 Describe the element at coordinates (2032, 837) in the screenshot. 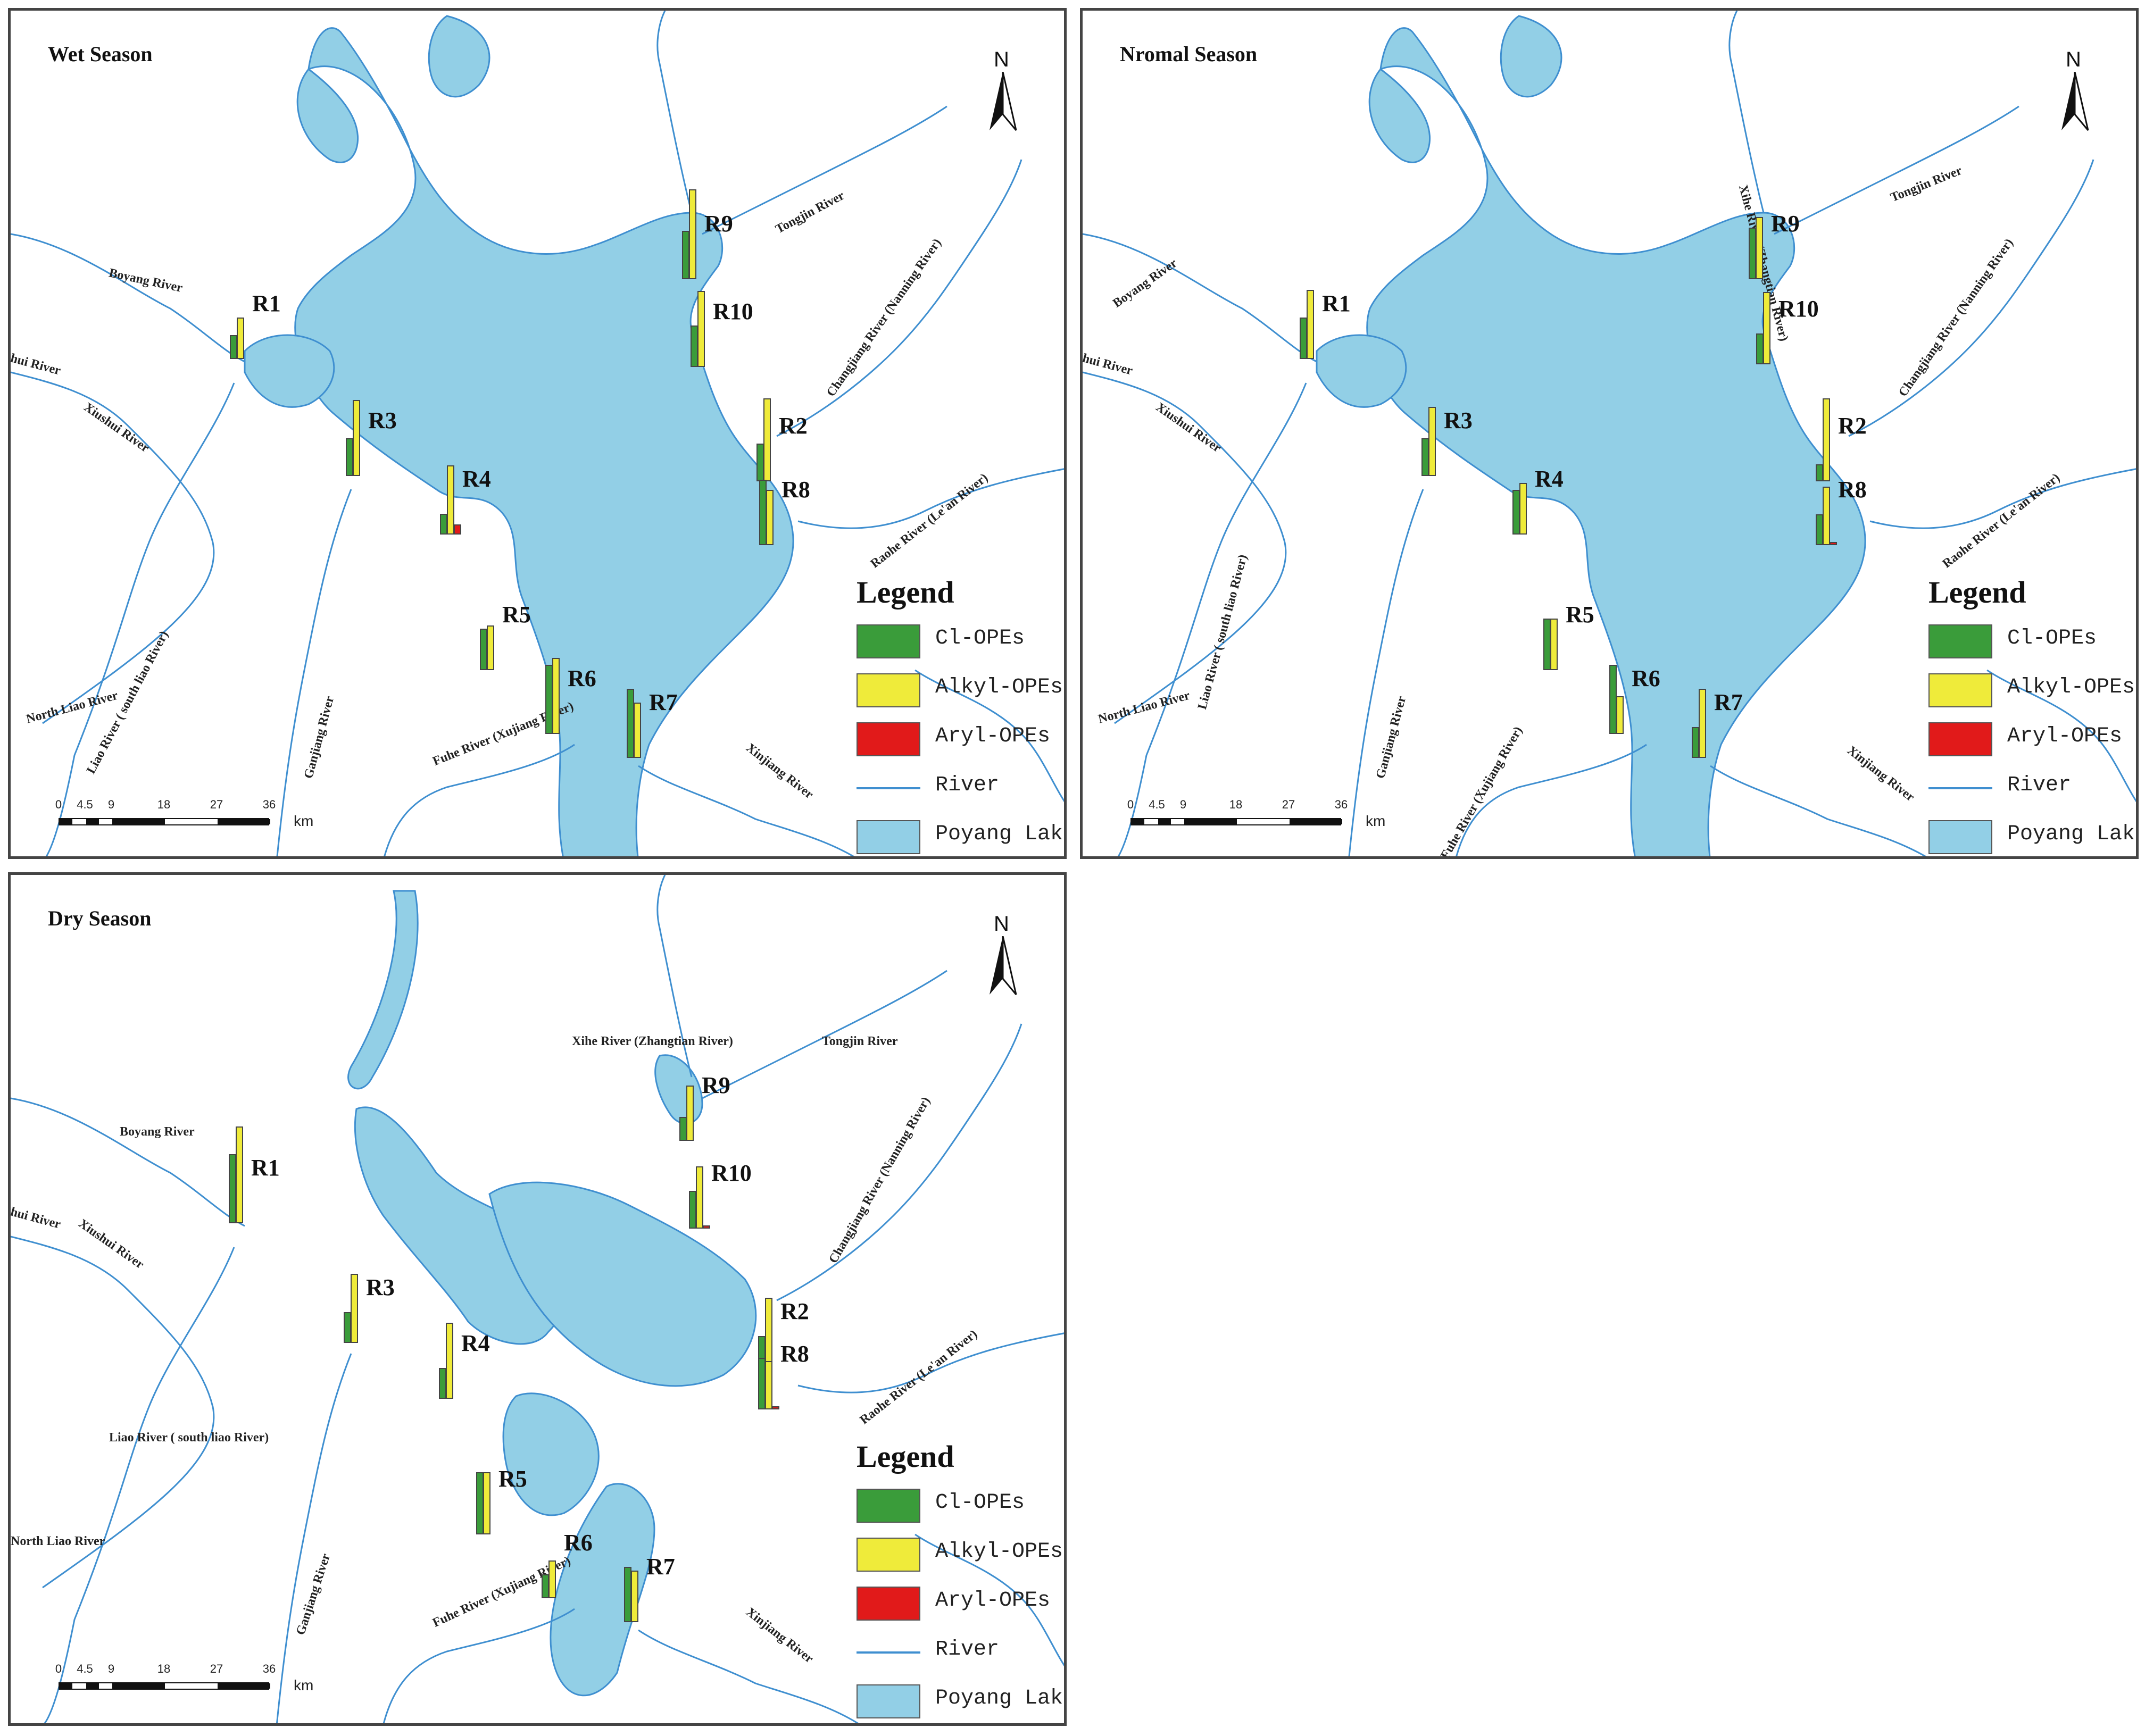

I see `legend-item: Poyang Lake` at that location.